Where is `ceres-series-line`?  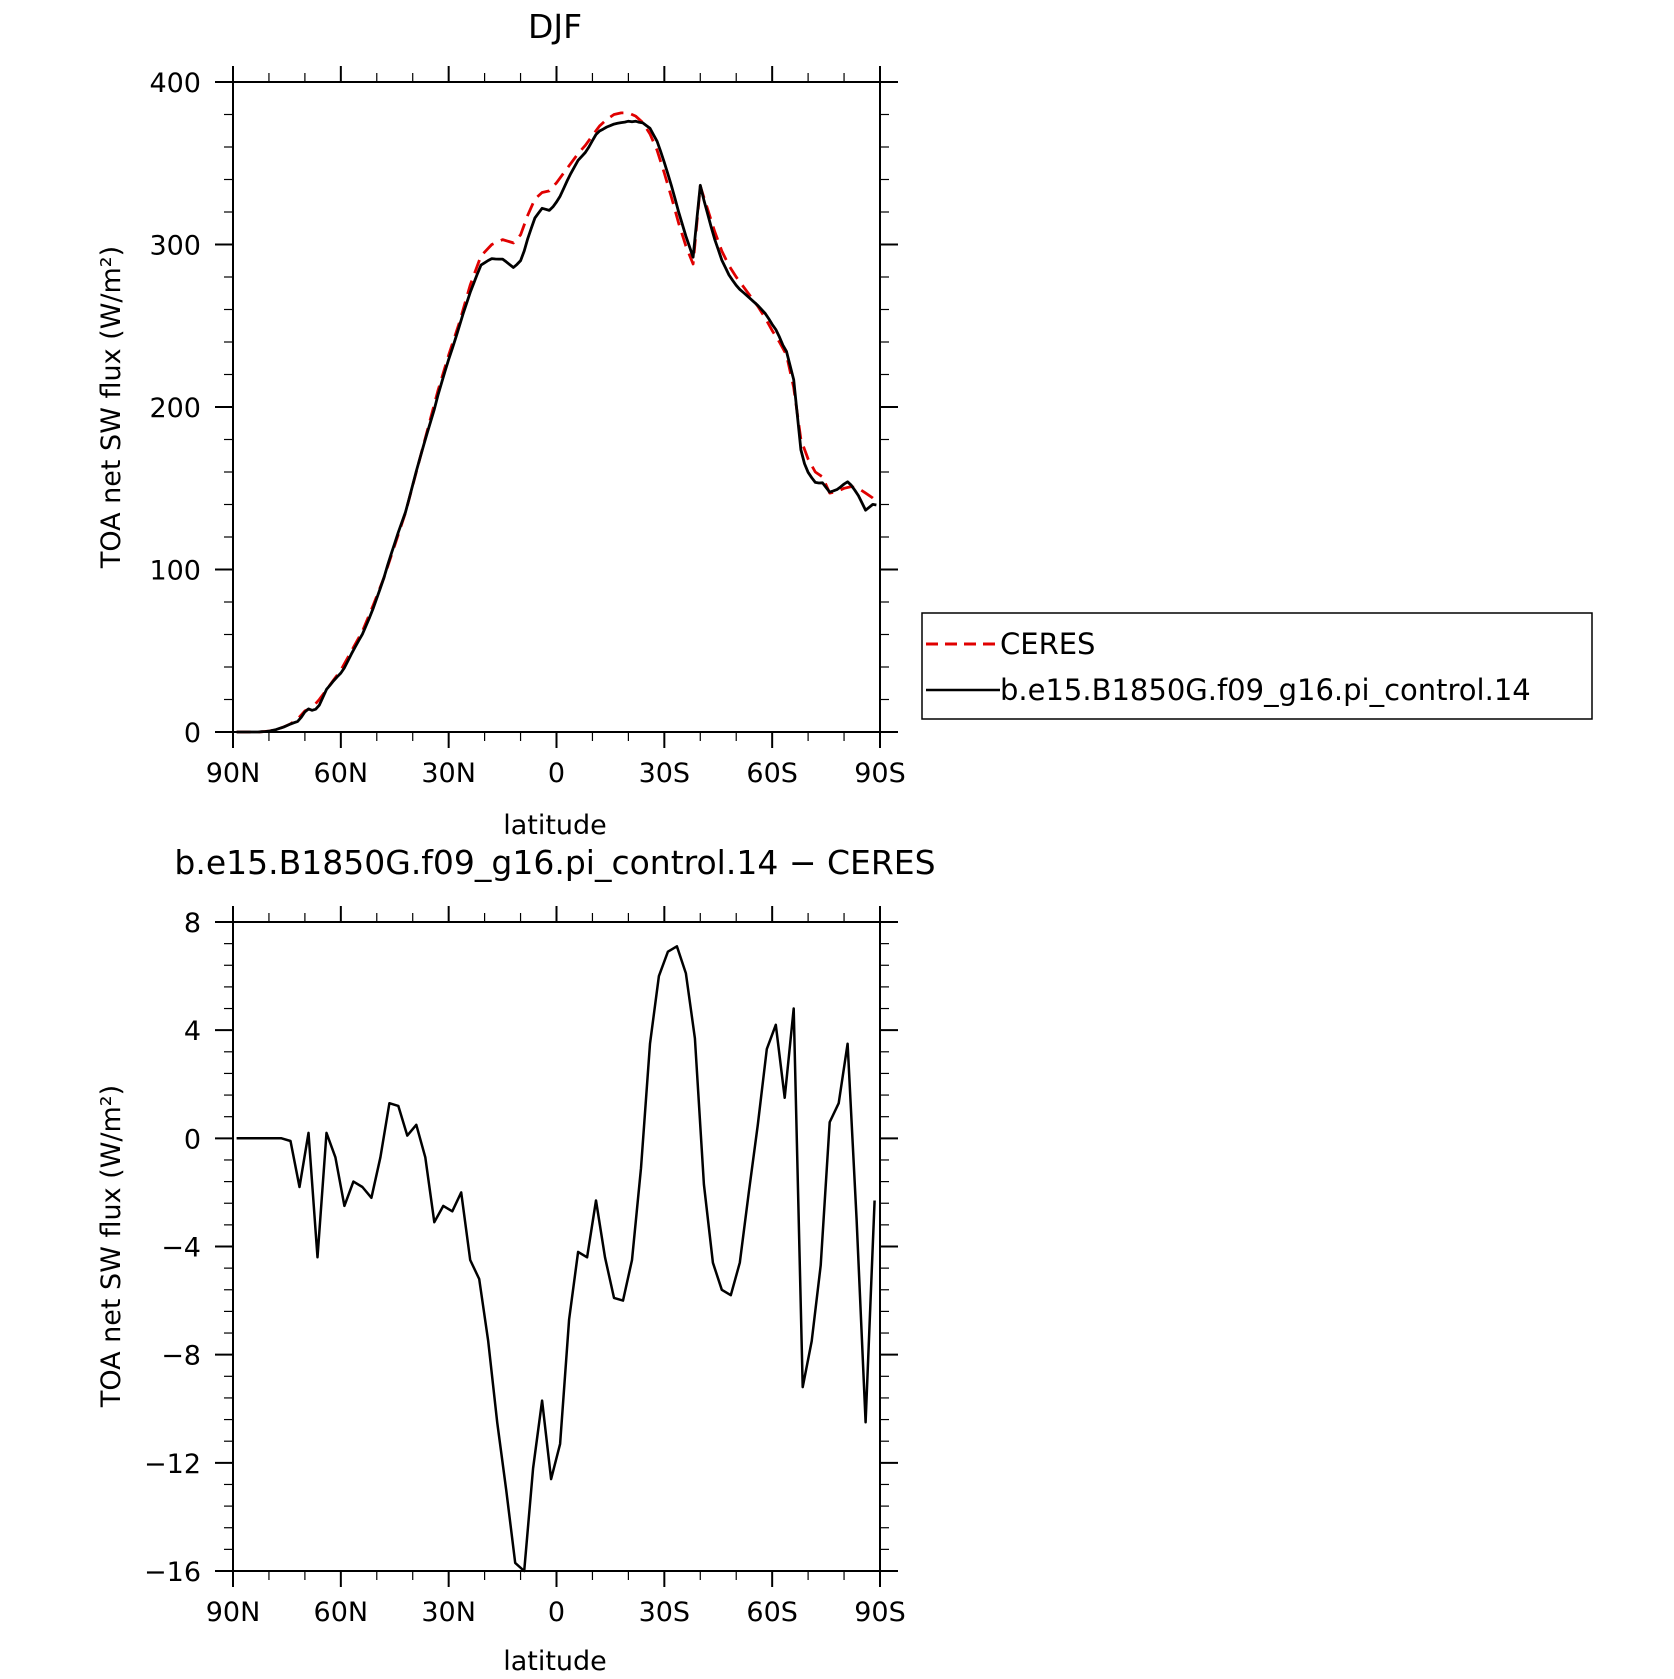
ceres-series-line is located at coordinates (557, 422).